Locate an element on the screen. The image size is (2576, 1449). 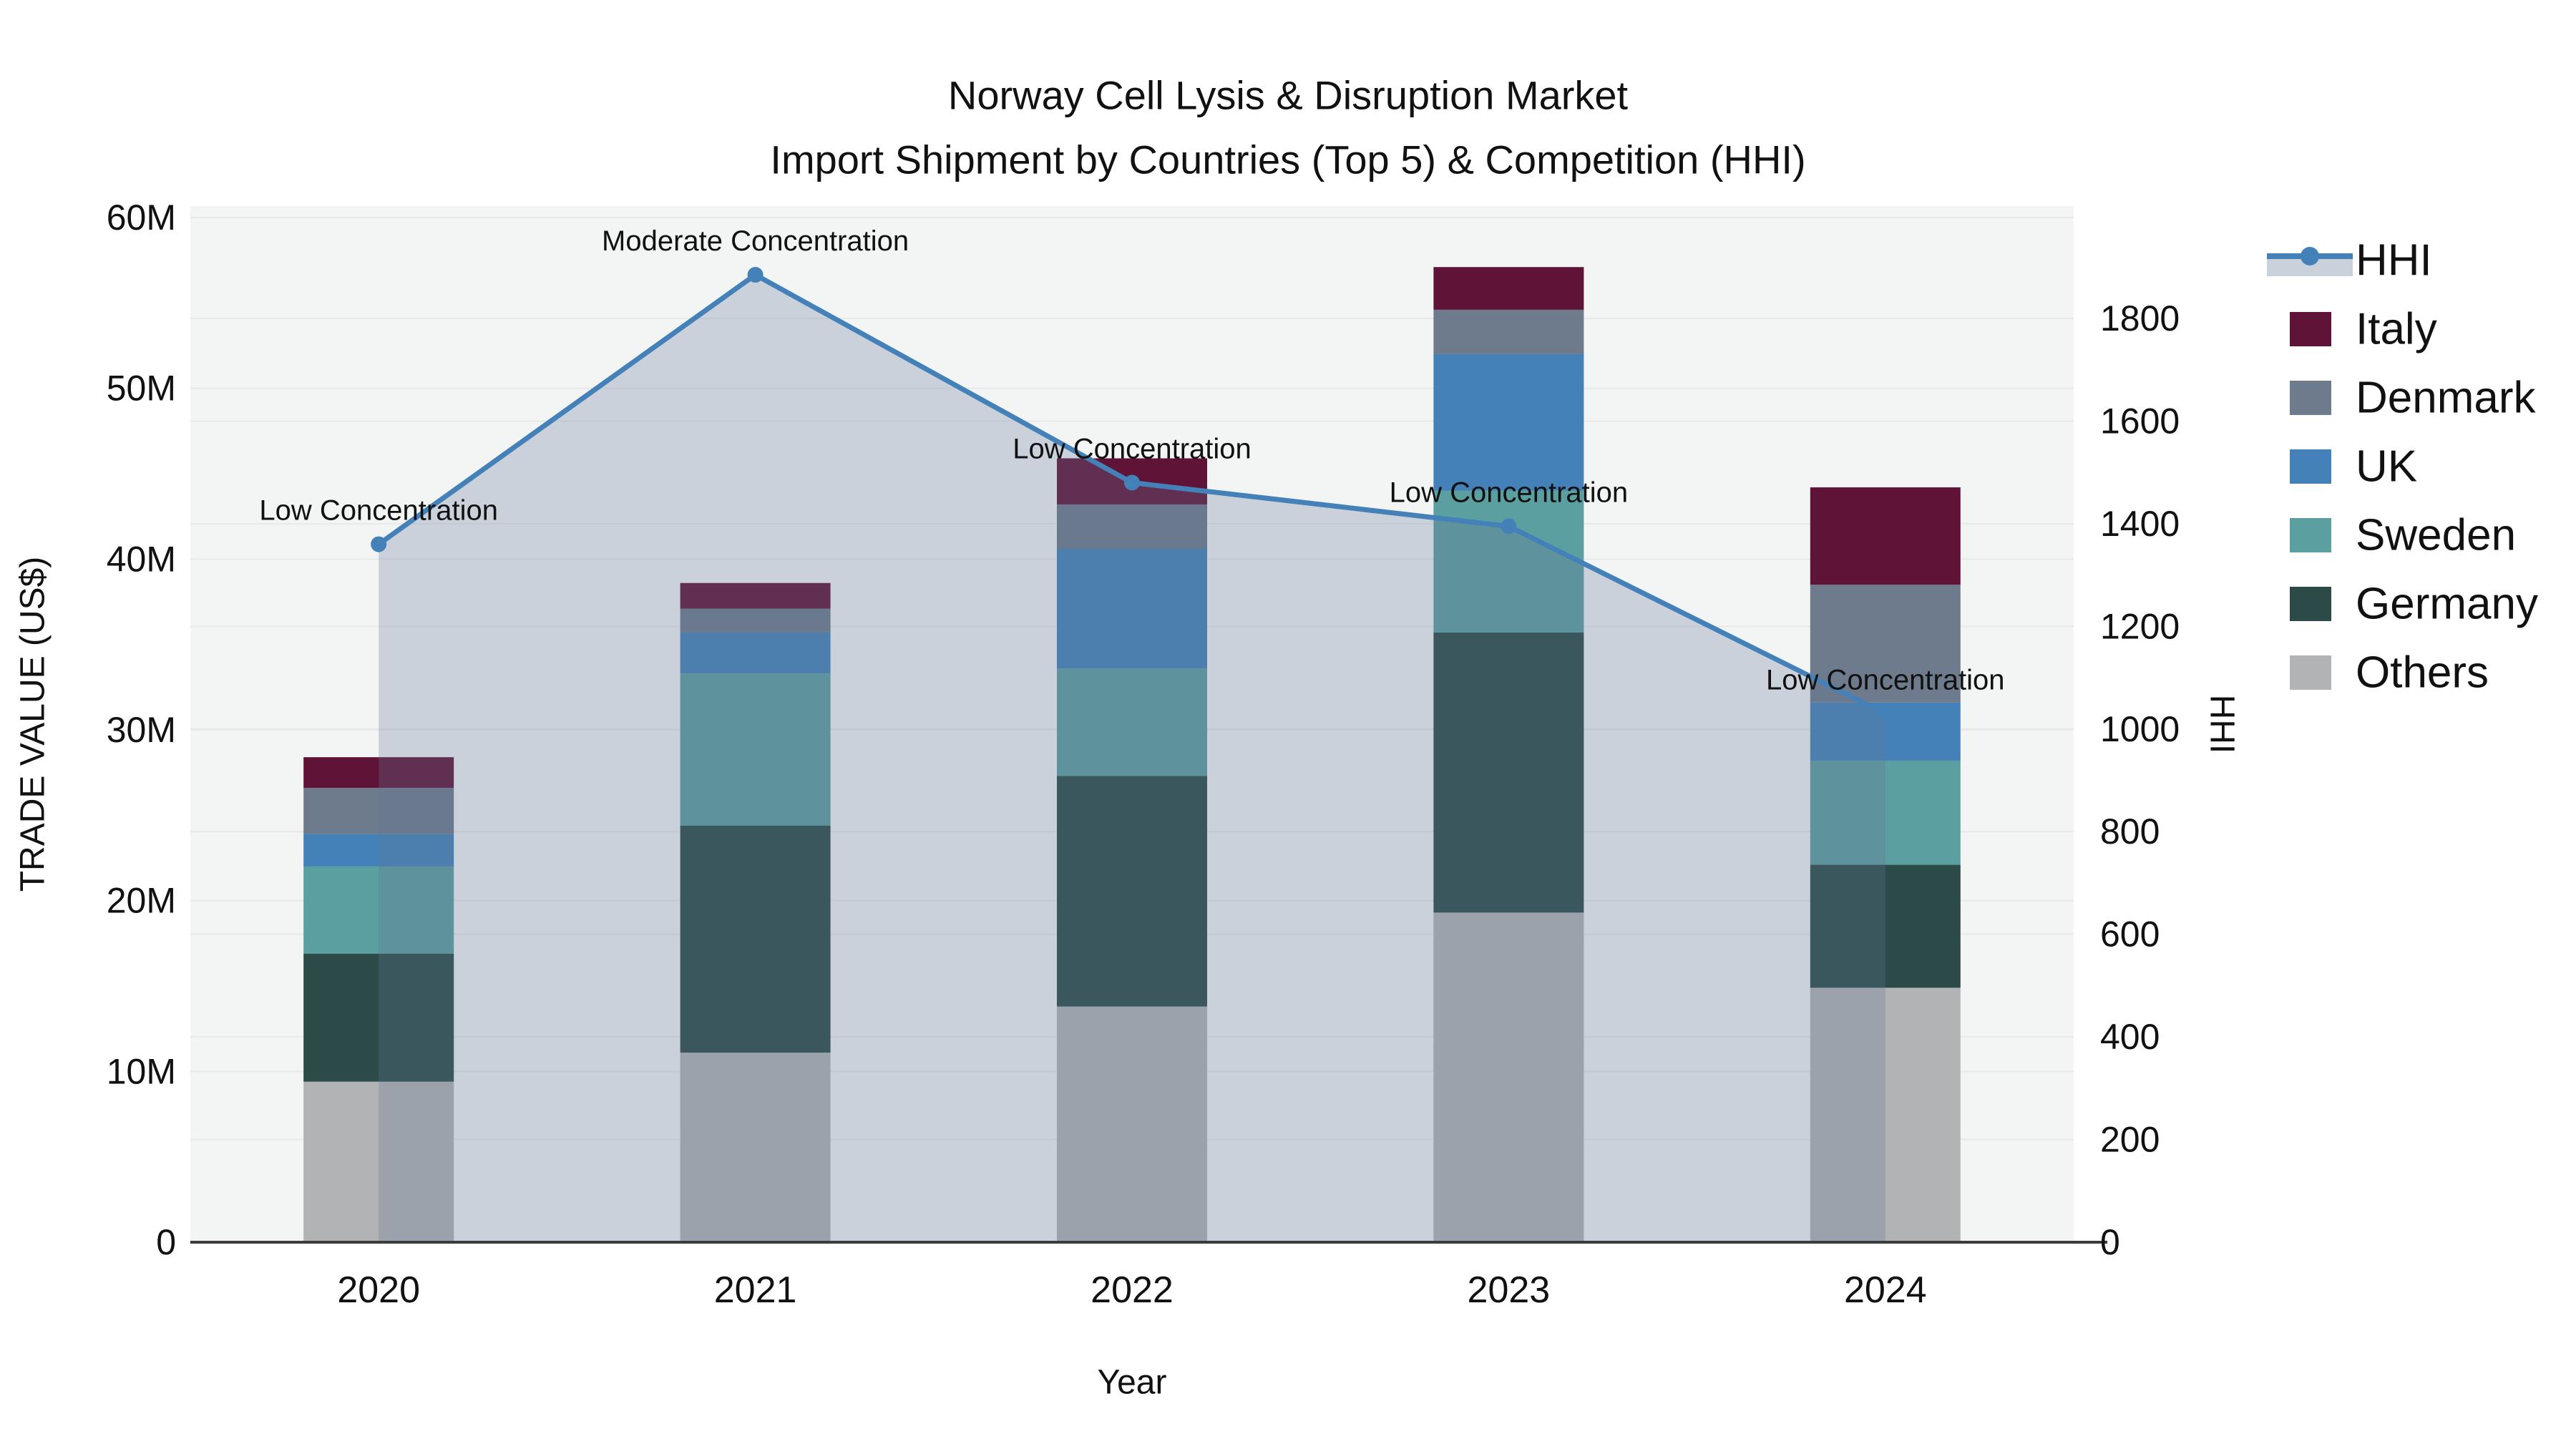
legend-item-others: Others is located at coordinates (2389, 673).